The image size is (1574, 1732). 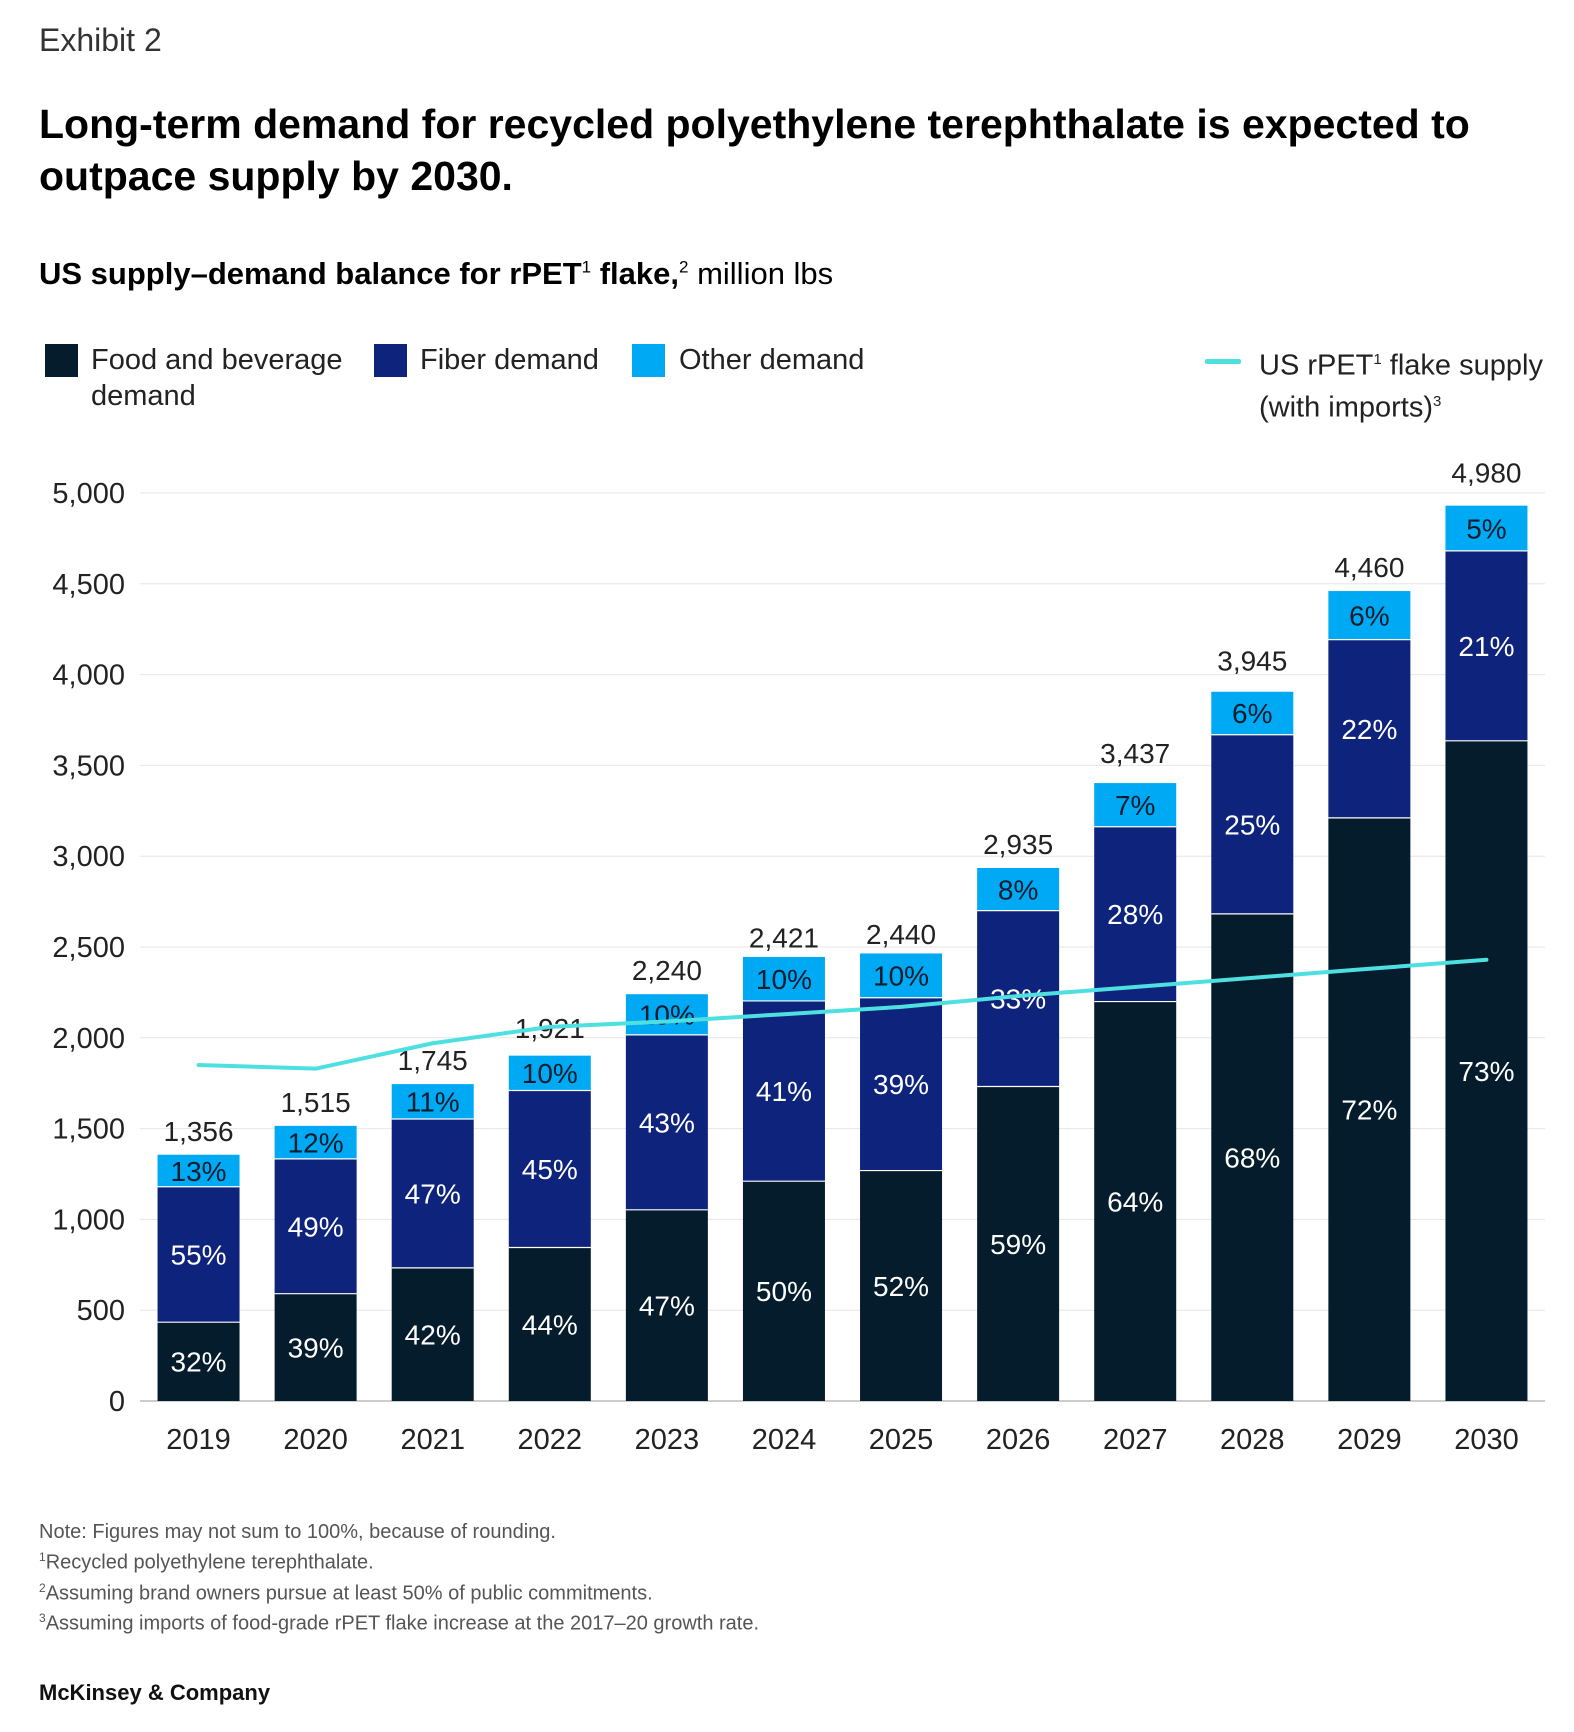 What do you see at coordinates (784, 1440) in the screenshot?
I see `x-tick-label: 2024` at bounding box center [784, 1440].